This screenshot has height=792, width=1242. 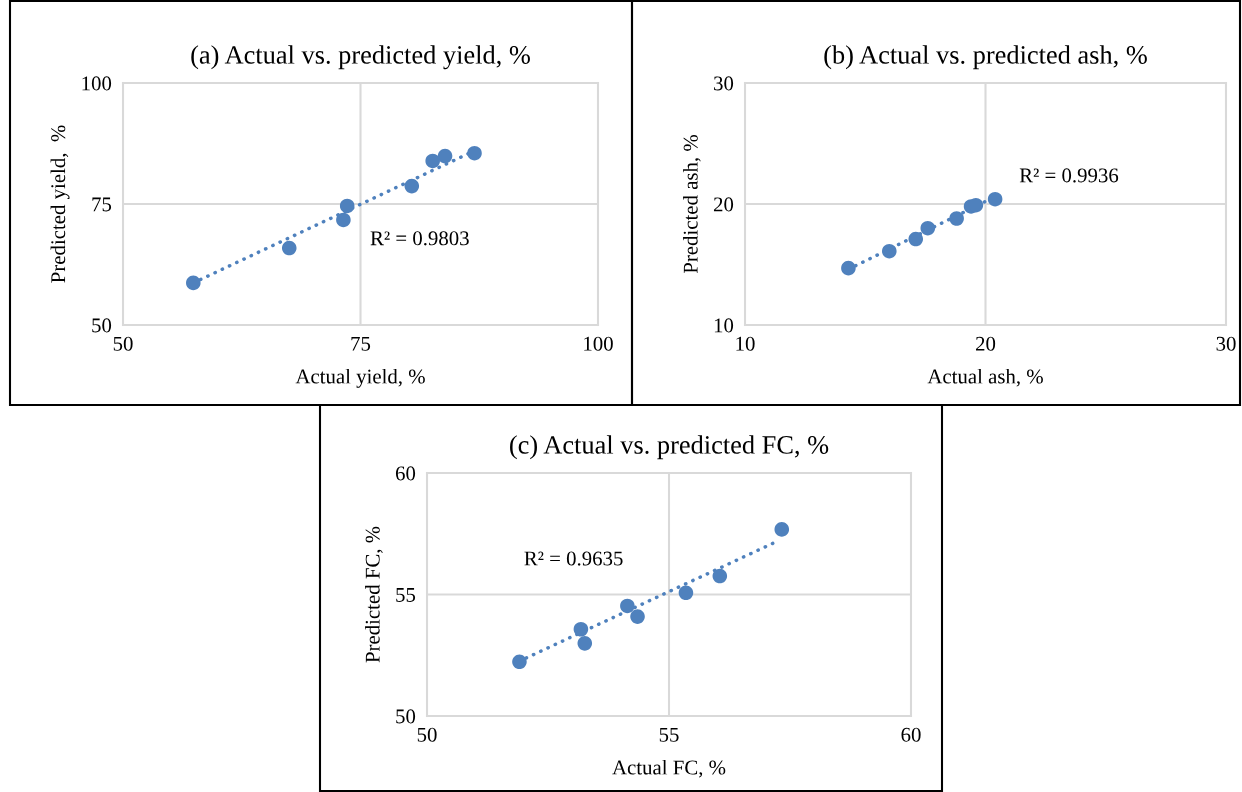 What do you see at coordinates (360, 378) in the screenshot?
I see `x-axis-title: Actual yield, %` at bounding box center [360, 378].